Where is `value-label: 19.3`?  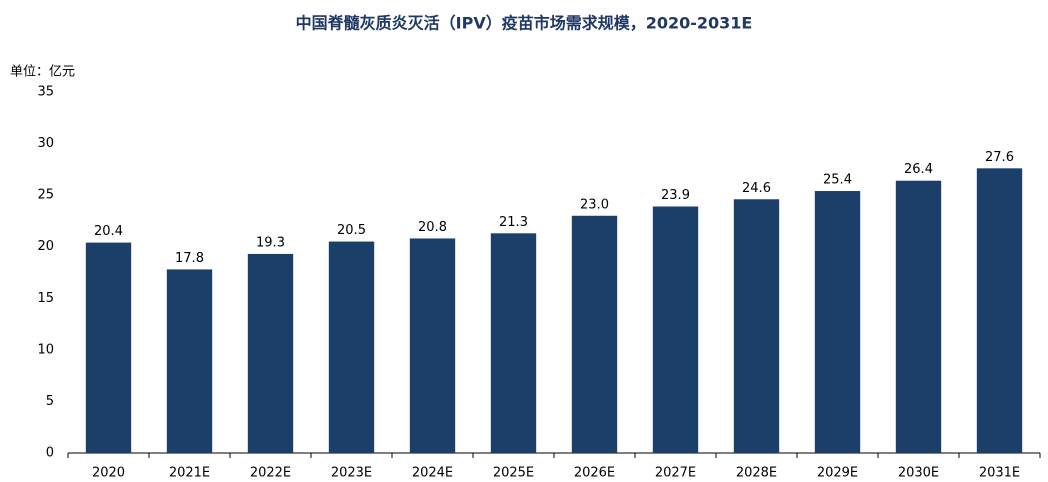 value-label: 19.3 is located at coordinates (270, 242).